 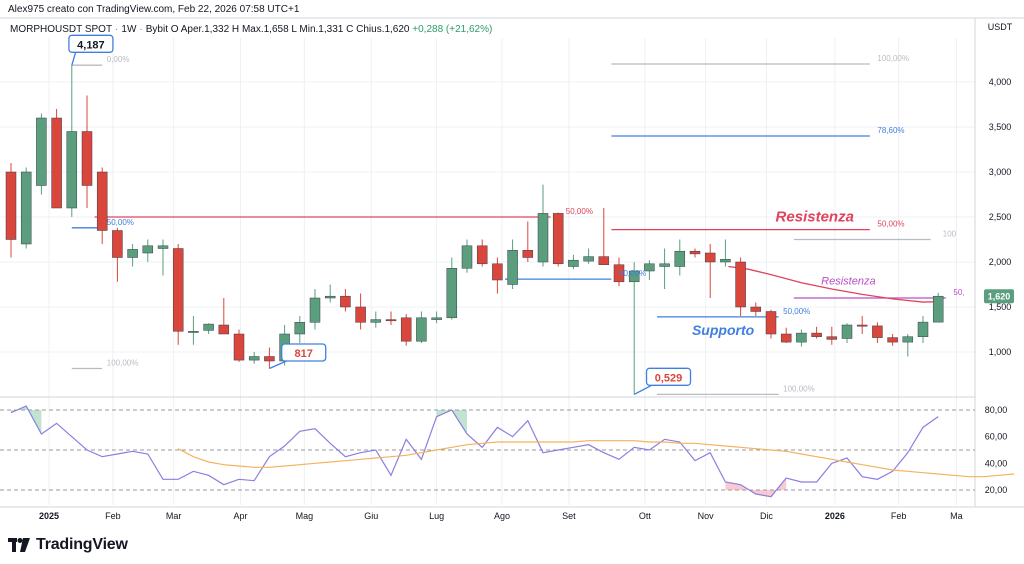 I want to click on rsi-tick-label: 20,00, so click(x=996, y=490).